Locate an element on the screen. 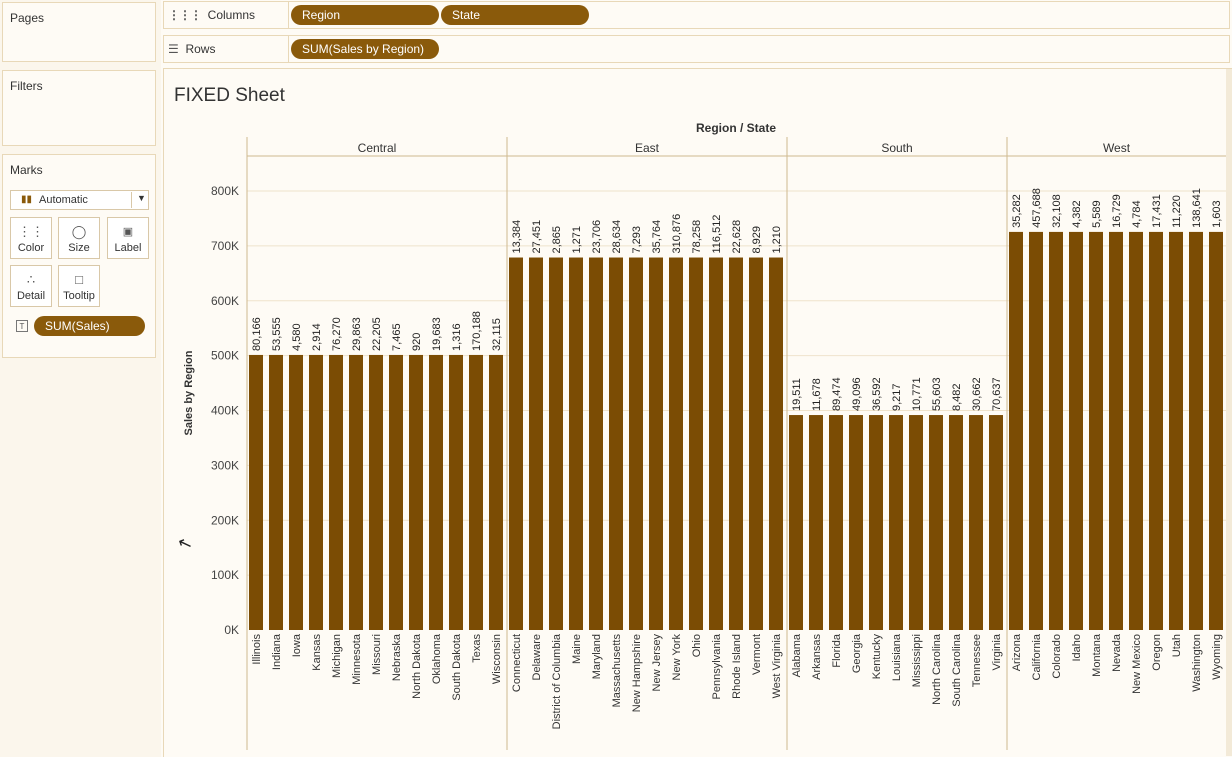 Image resolution: width=1232 pixels, height=757 pixels. detail-button: ∴ Detail is located at coordinates (31, 286).